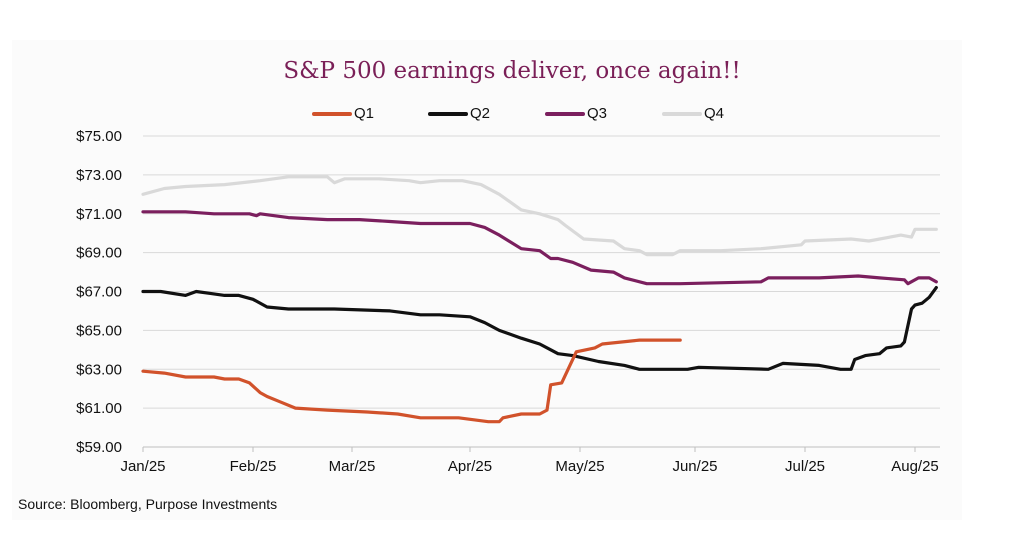 This screenshot has height=549, width=1024. I want to click on legend-item-q2: Q2, so click(459, 113).